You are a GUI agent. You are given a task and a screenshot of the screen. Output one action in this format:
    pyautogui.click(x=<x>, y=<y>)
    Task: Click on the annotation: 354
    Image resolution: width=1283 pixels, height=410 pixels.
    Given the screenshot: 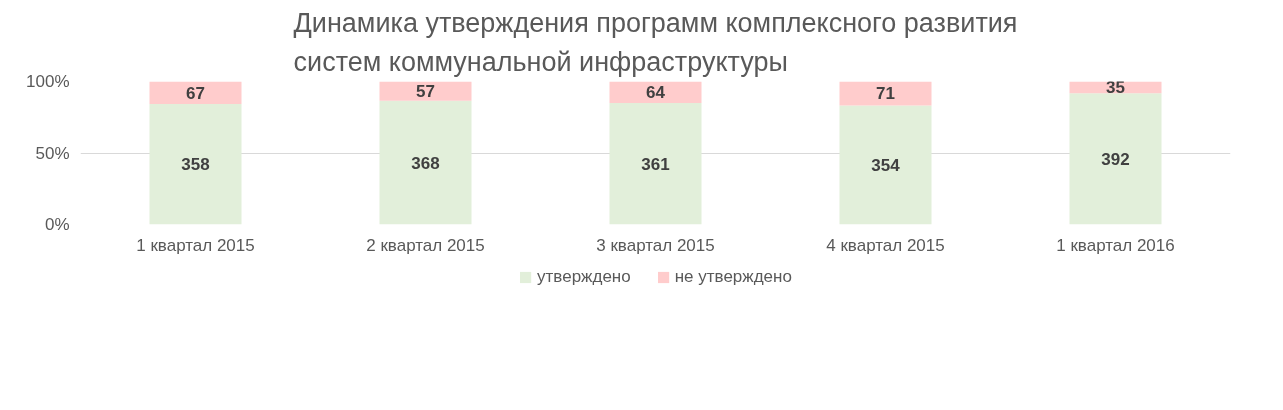 What is the action you would take?
    pyautogui.click(x=886, y=165)
    